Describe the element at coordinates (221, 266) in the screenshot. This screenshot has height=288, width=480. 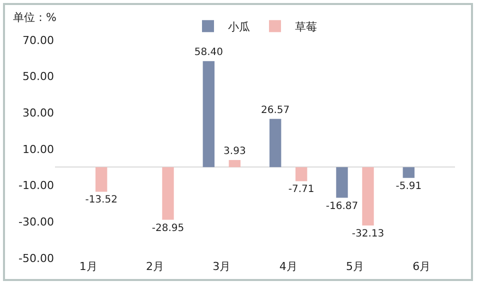
I see `x-tick-label: 3月` at that location.